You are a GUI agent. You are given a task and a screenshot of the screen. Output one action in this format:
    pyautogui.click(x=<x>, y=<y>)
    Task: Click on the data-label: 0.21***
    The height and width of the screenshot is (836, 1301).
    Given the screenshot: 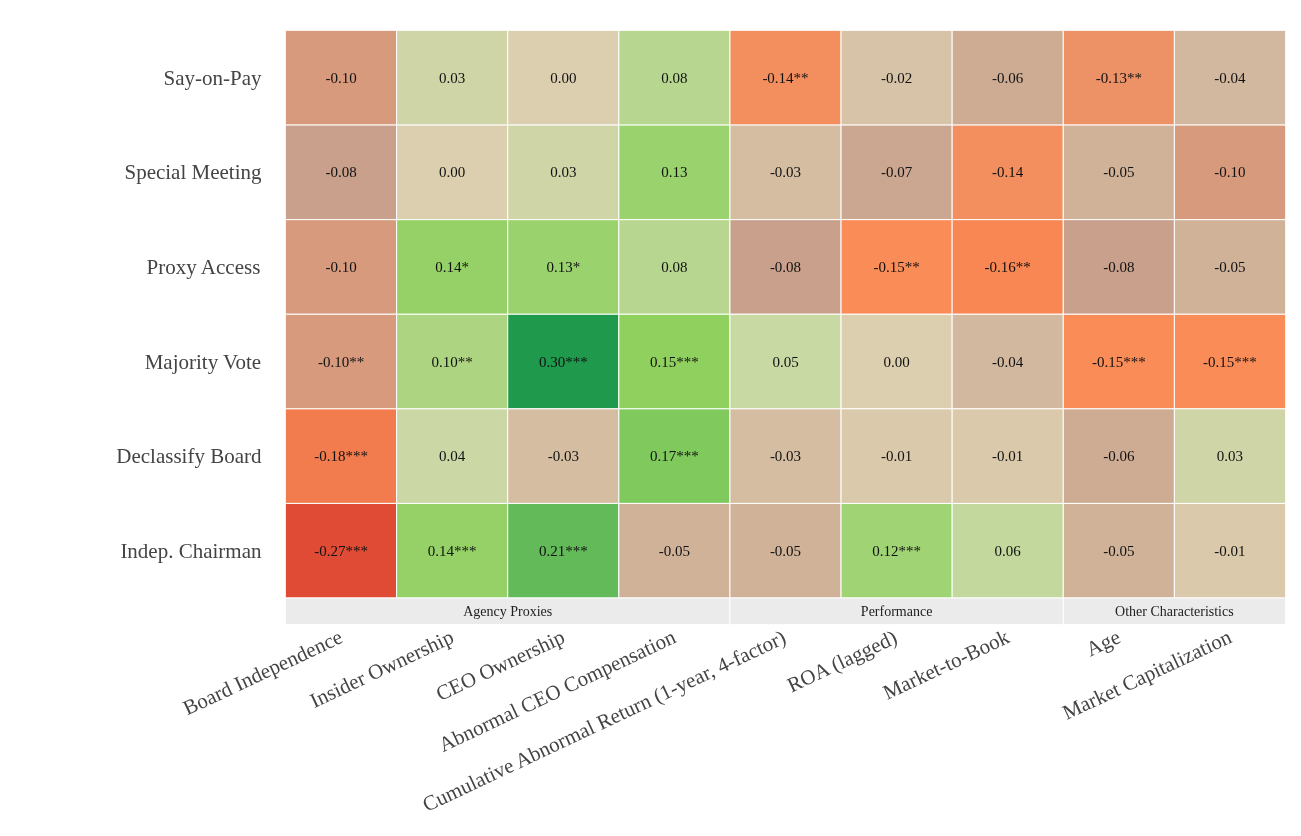 What is the action you would take?
    pyautogui.click(x=563, y=550)
    